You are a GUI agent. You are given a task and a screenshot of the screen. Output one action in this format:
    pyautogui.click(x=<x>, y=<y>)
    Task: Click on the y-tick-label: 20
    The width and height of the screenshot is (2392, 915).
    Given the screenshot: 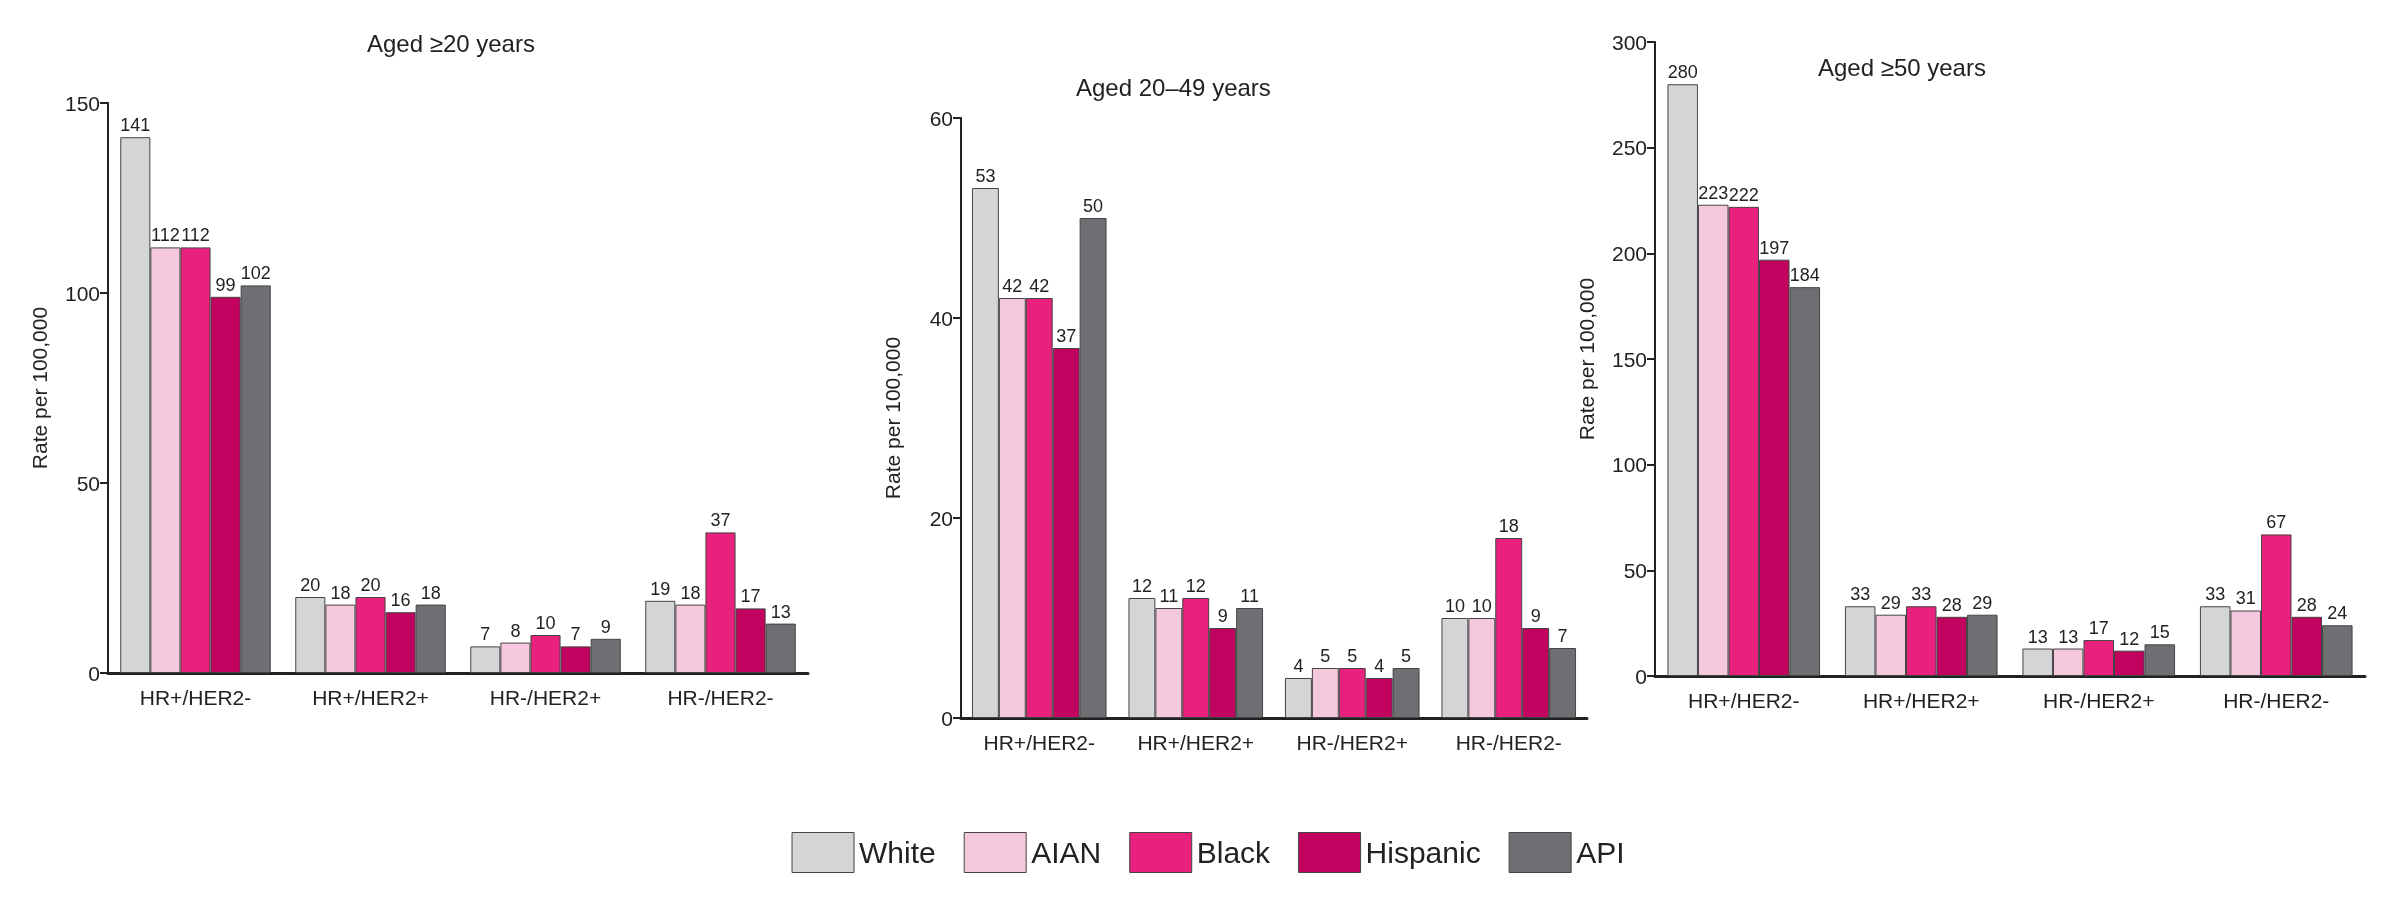 What is the action you would take?
    pyautogui.click(x=941, y=518)
    